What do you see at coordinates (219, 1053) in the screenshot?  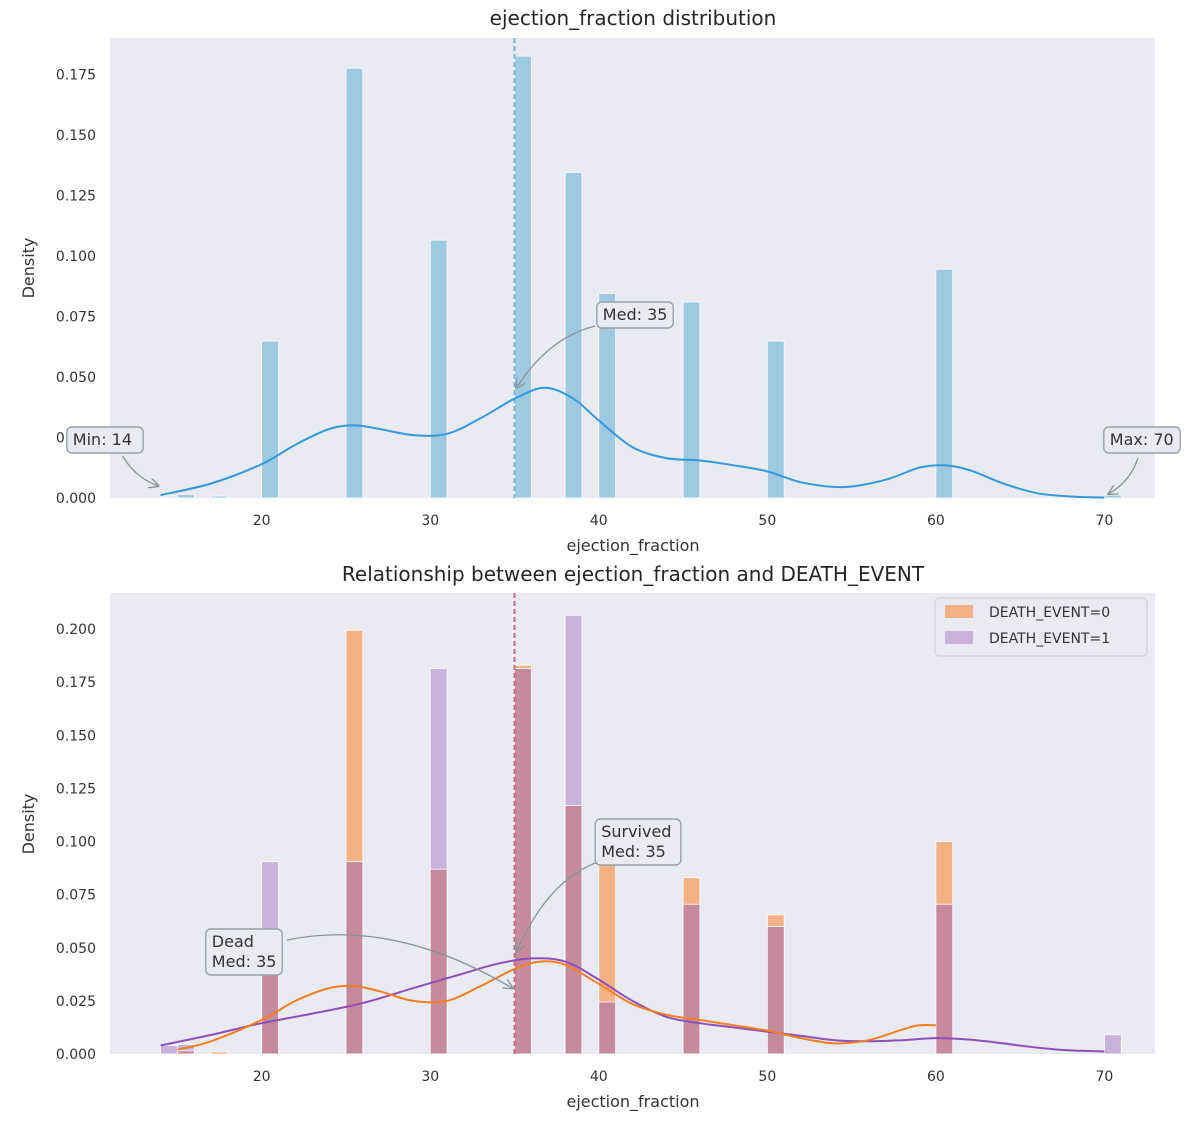 I see `survived-bar` at bounding box center [219, 1053].